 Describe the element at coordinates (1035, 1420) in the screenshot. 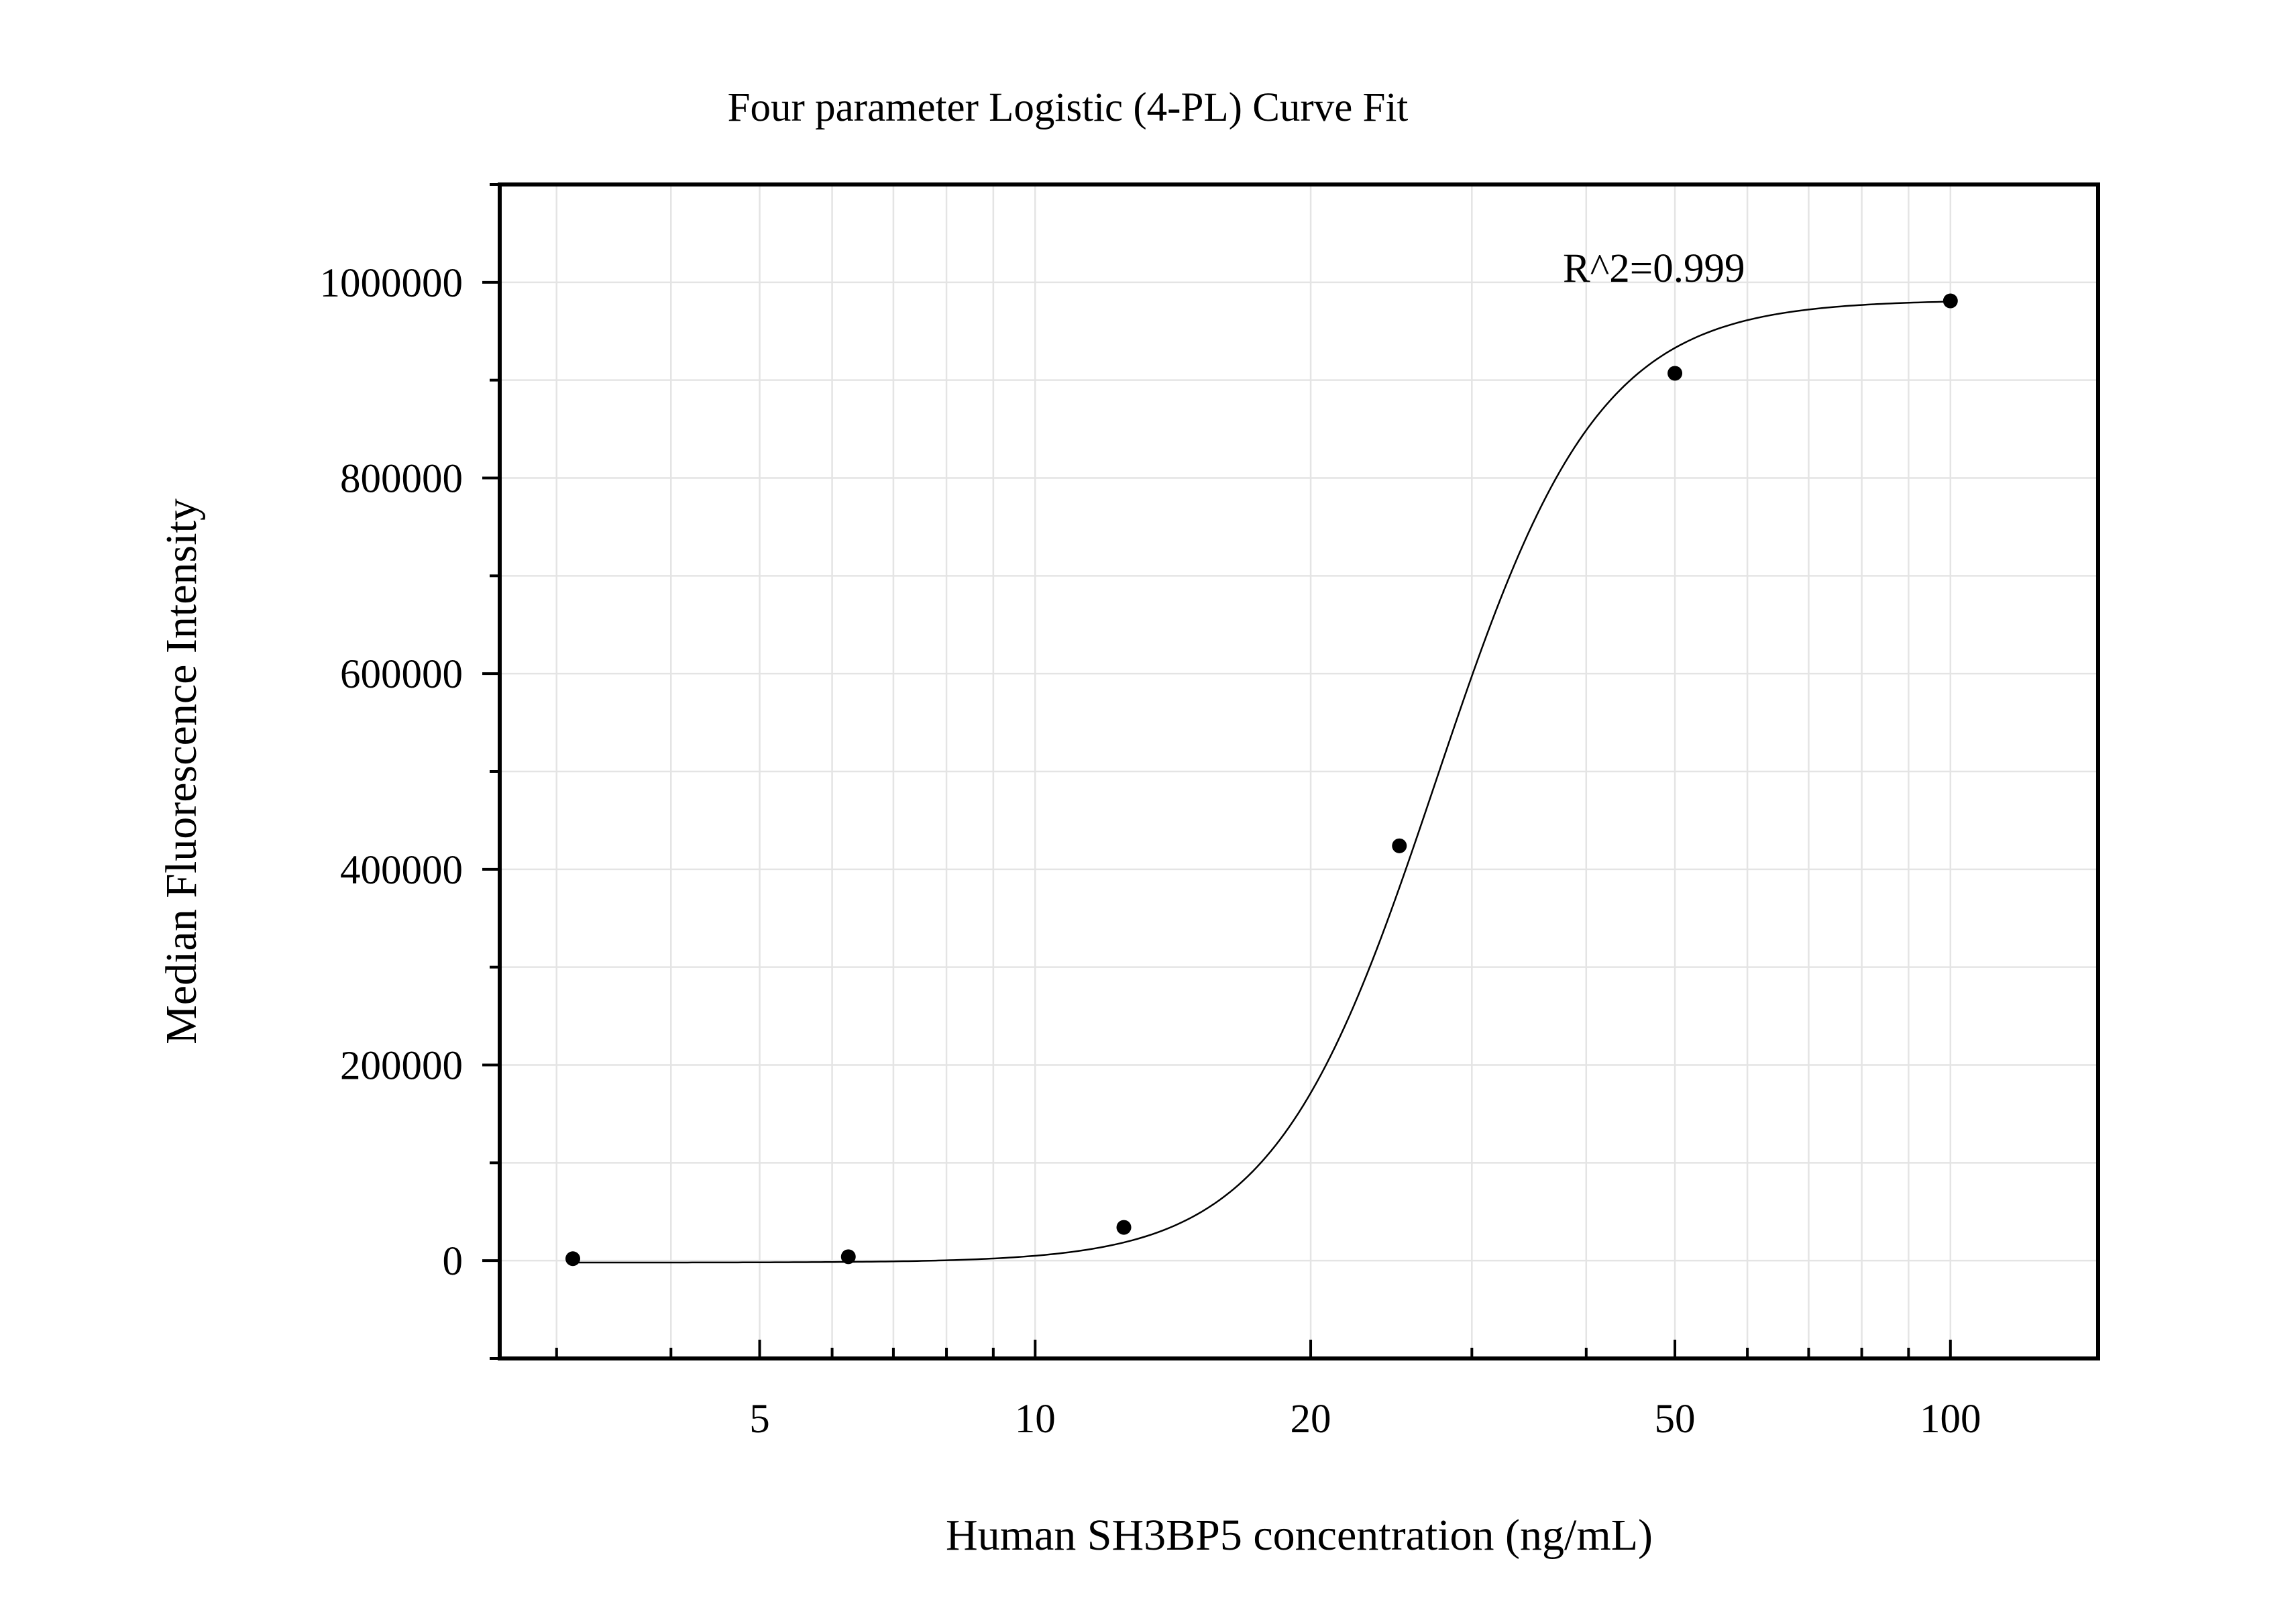

I see `x-tick-label: 10` at that location.